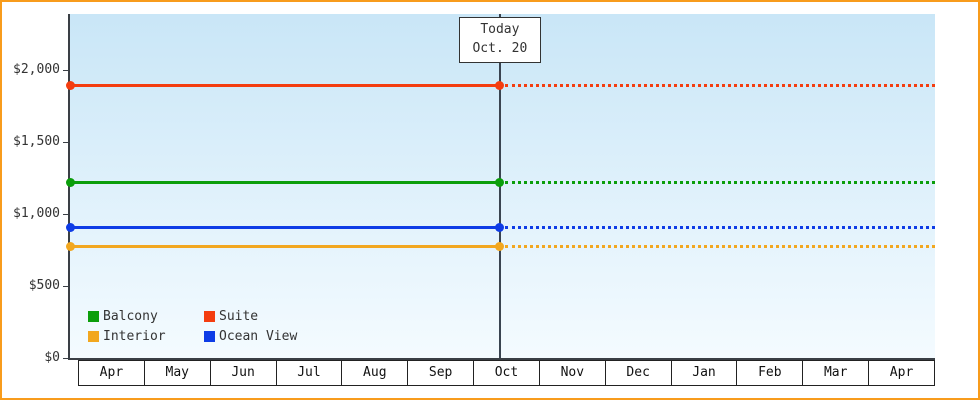  I want to click on interior-swatch-icon, so click(93, 336).